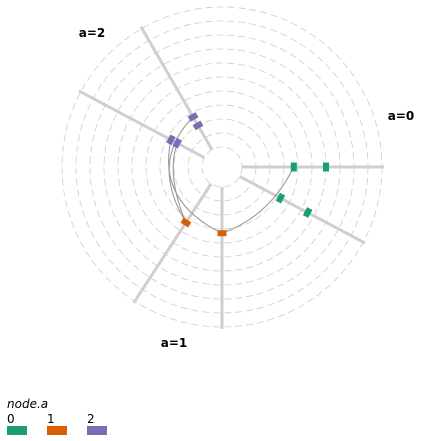 The height and width of the screenshot is (441, 431). I want to click on legend: node.a 0 1 2, so click(57, 416).